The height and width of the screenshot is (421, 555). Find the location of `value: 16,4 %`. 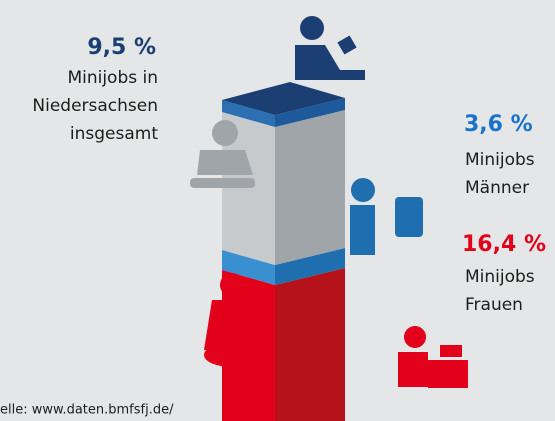

value: 16,4 % is located at coordinates (504, 244).